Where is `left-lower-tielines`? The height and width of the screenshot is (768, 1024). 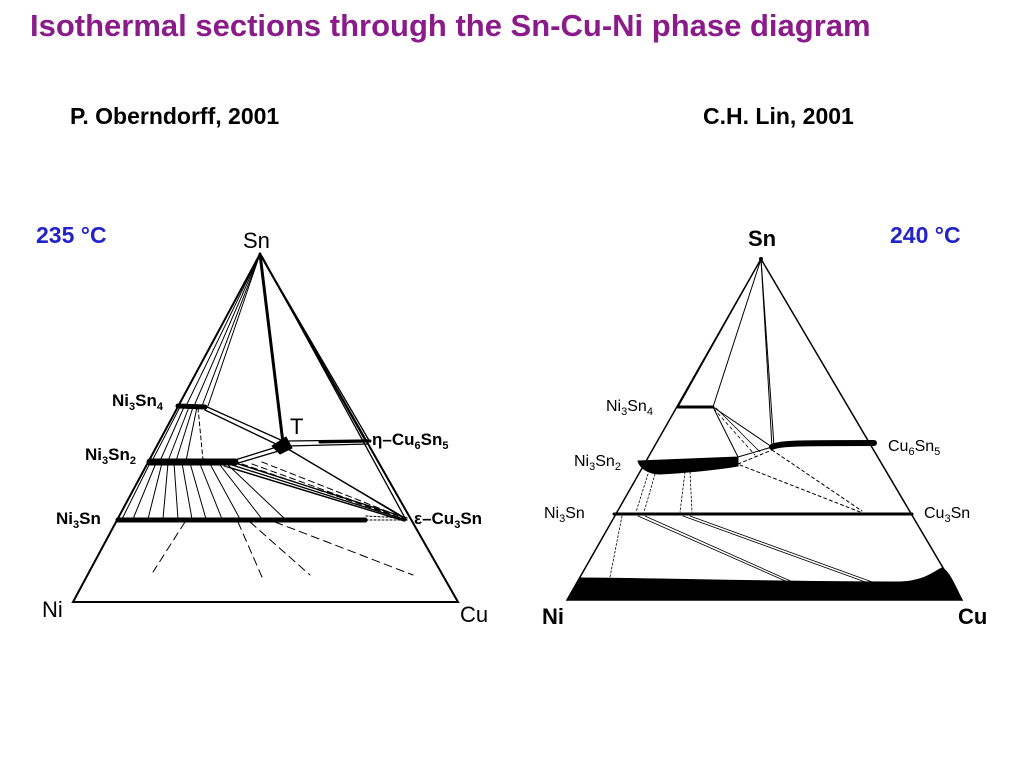 left-lower-tielines is located at coordinates (203, 491).